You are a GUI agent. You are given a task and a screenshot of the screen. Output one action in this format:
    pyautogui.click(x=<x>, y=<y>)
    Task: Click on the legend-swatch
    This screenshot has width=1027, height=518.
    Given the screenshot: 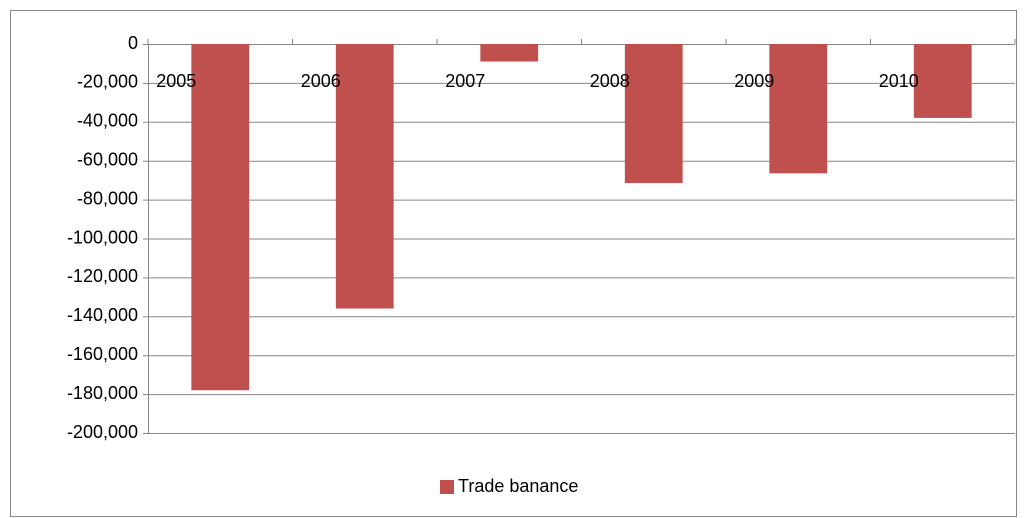 What is the action you would take?
    pyautogui.click(x=447, y=487)
    